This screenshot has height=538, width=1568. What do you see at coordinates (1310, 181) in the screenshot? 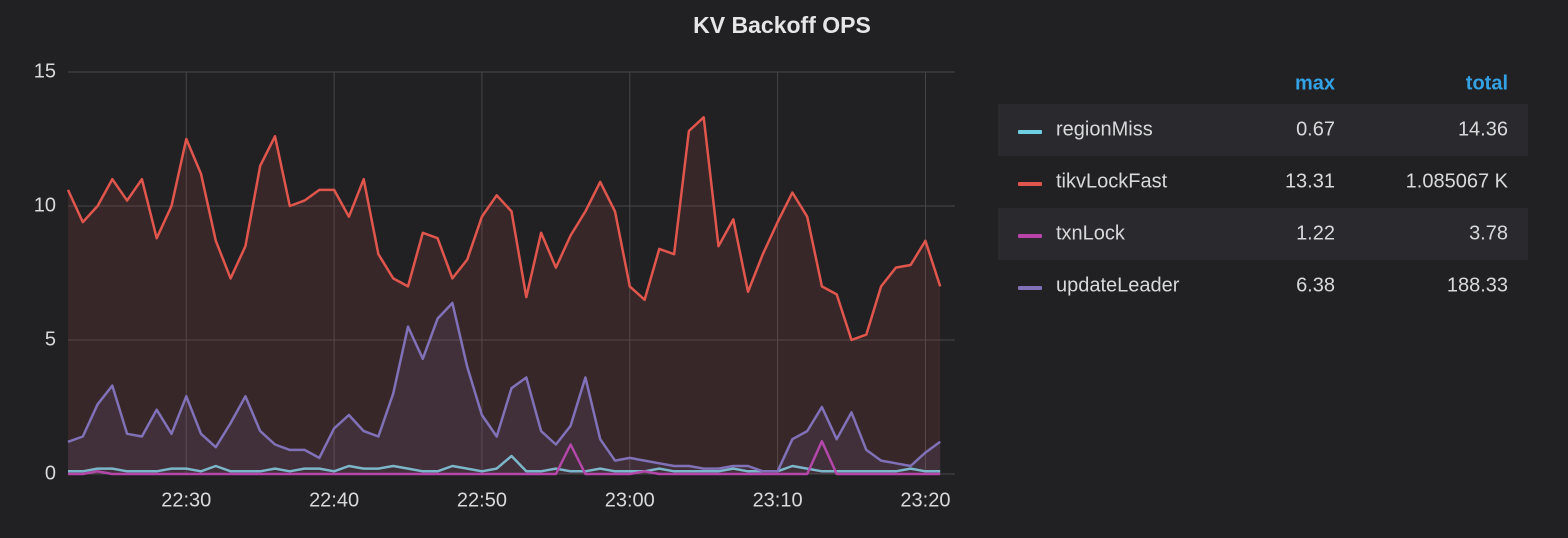
I see `legend-value: 13.31` at bounding box center [1310, 181].